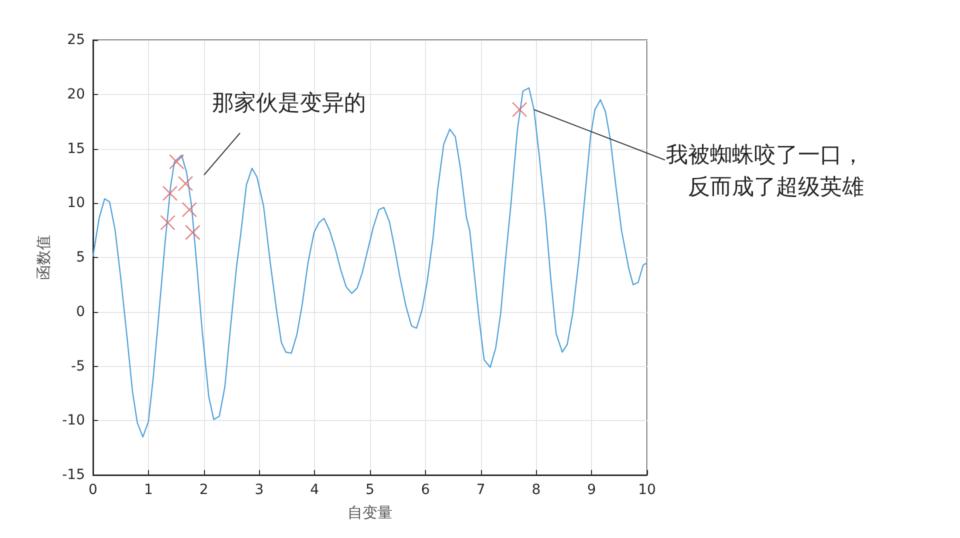 This screenshot has height=538, width=960. I want to click on y-tick-label: 20, so click(76, 94).